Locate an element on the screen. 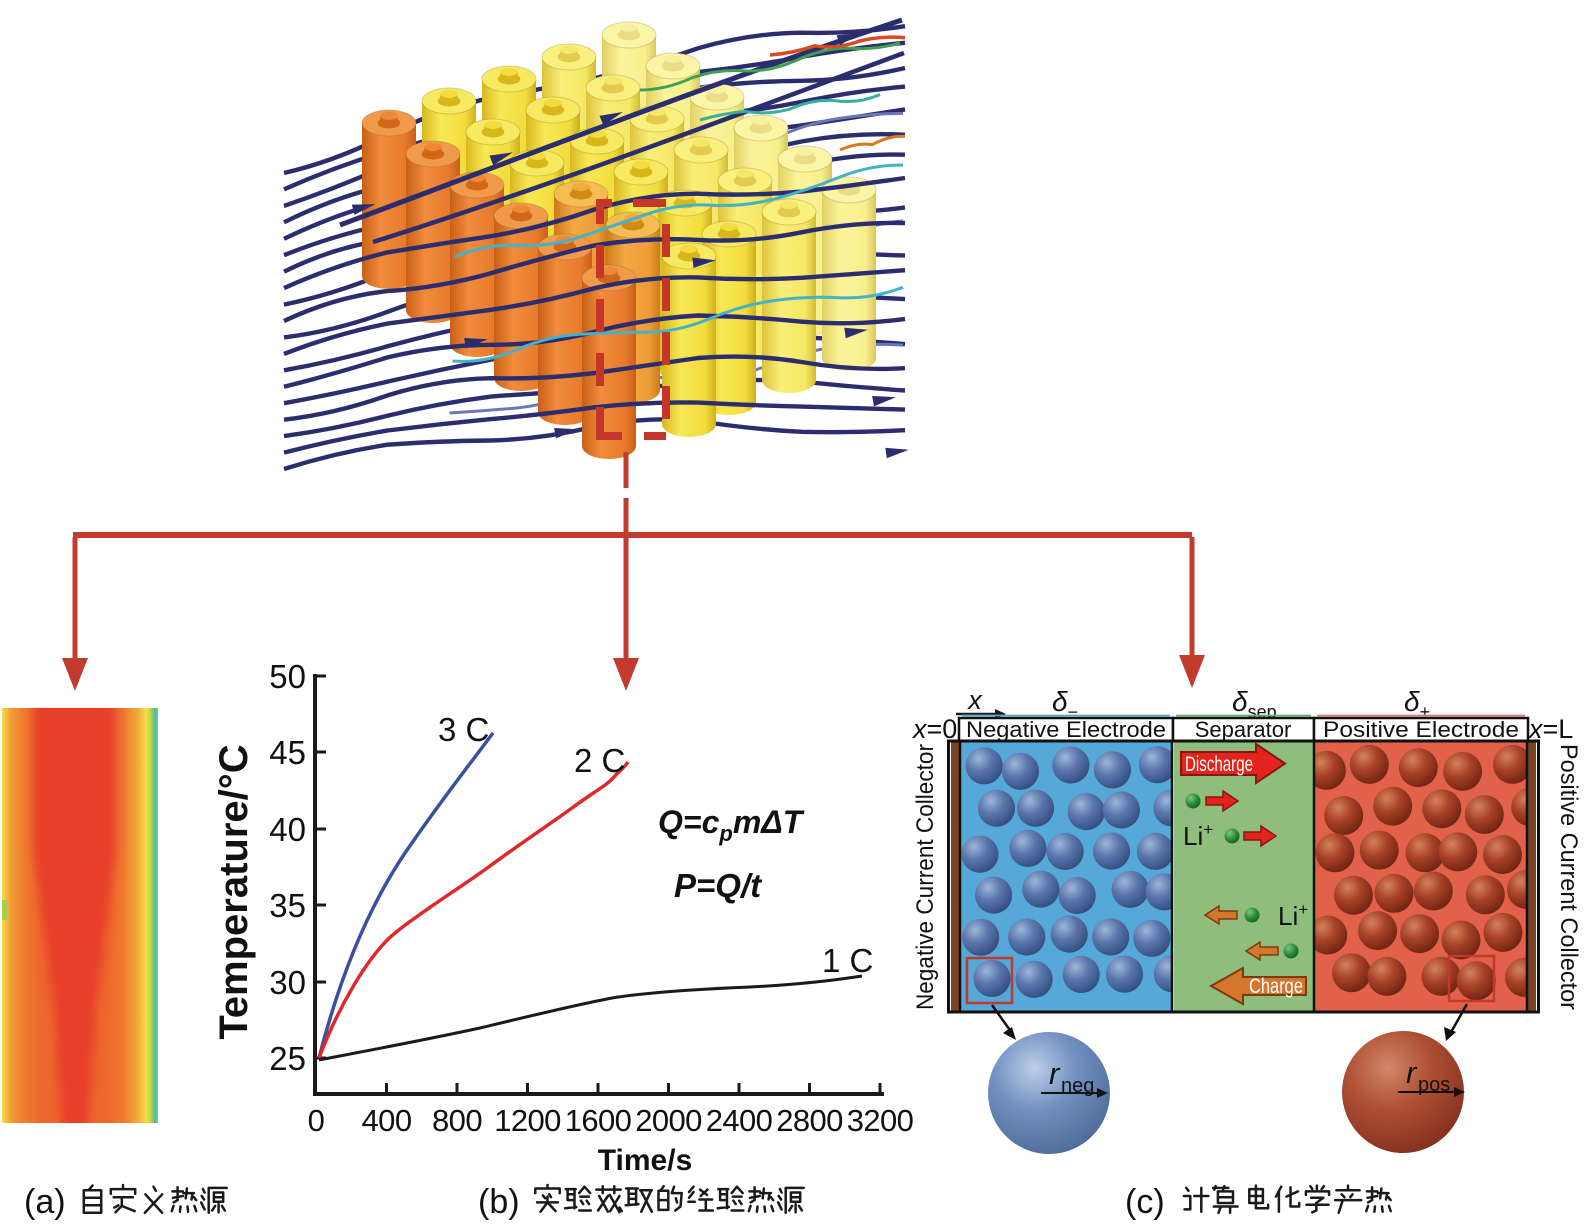 This screenshot has width=1585, height=1226. svg-text: 1600 is located at coordinates (598, 1120).